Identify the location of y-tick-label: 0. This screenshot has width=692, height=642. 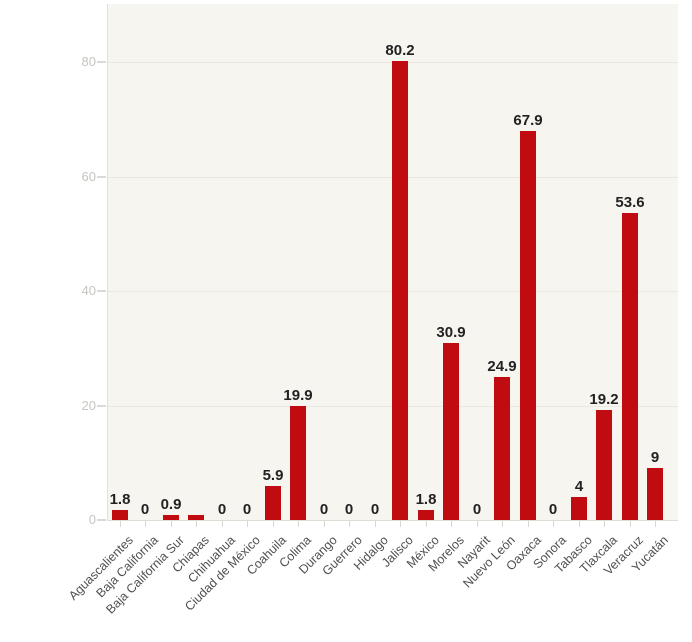
(92, 519).